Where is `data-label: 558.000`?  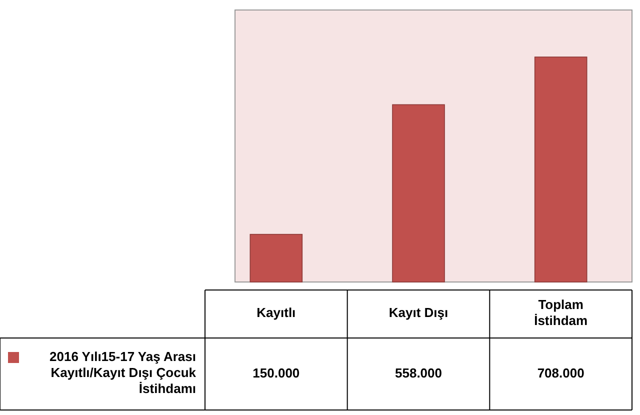
data-label: 558.000 is located at coordinates (418, 372).